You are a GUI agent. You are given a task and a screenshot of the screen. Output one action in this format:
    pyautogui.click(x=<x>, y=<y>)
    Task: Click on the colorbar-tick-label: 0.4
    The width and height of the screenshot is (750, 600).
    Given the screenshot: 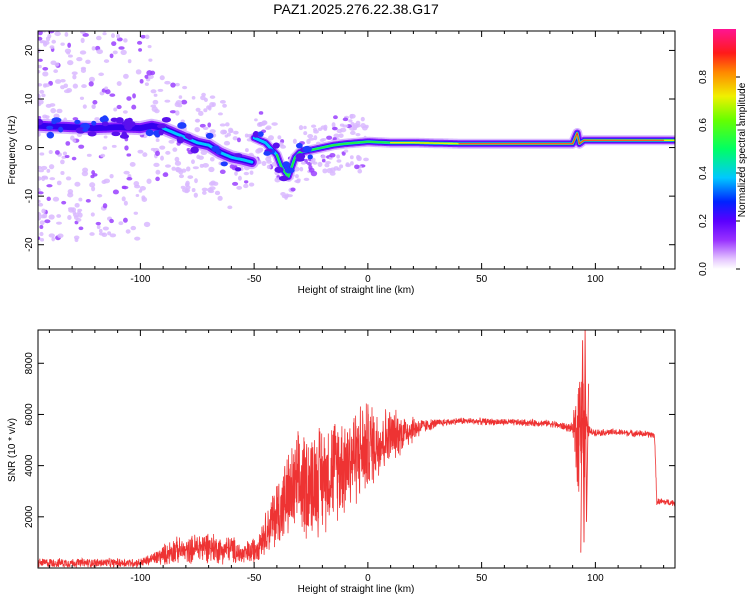 What is the action you would take?
    pyautogui.click(x=703, y=173)
    